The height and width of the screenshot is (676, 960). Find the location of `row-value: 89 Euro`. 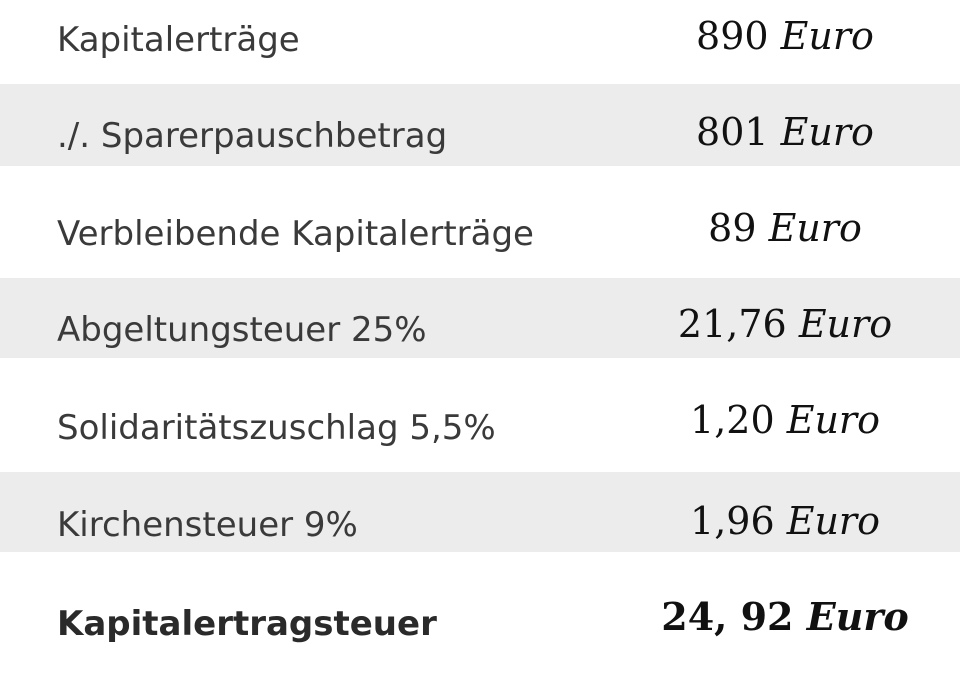

row-value: 89 Euro is located at coordinates (785, 228).